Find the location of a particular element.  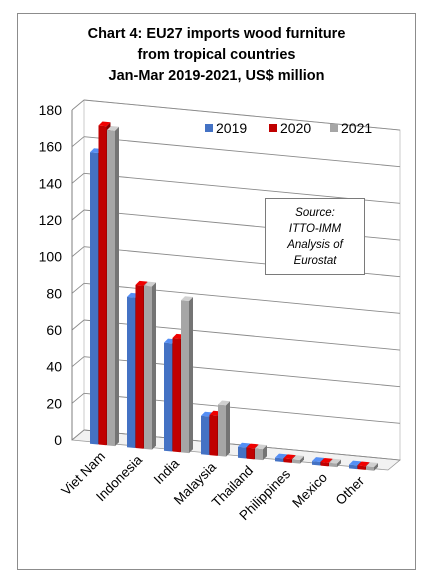

legend-swatch-2020 is located at coordinates (273, 128).